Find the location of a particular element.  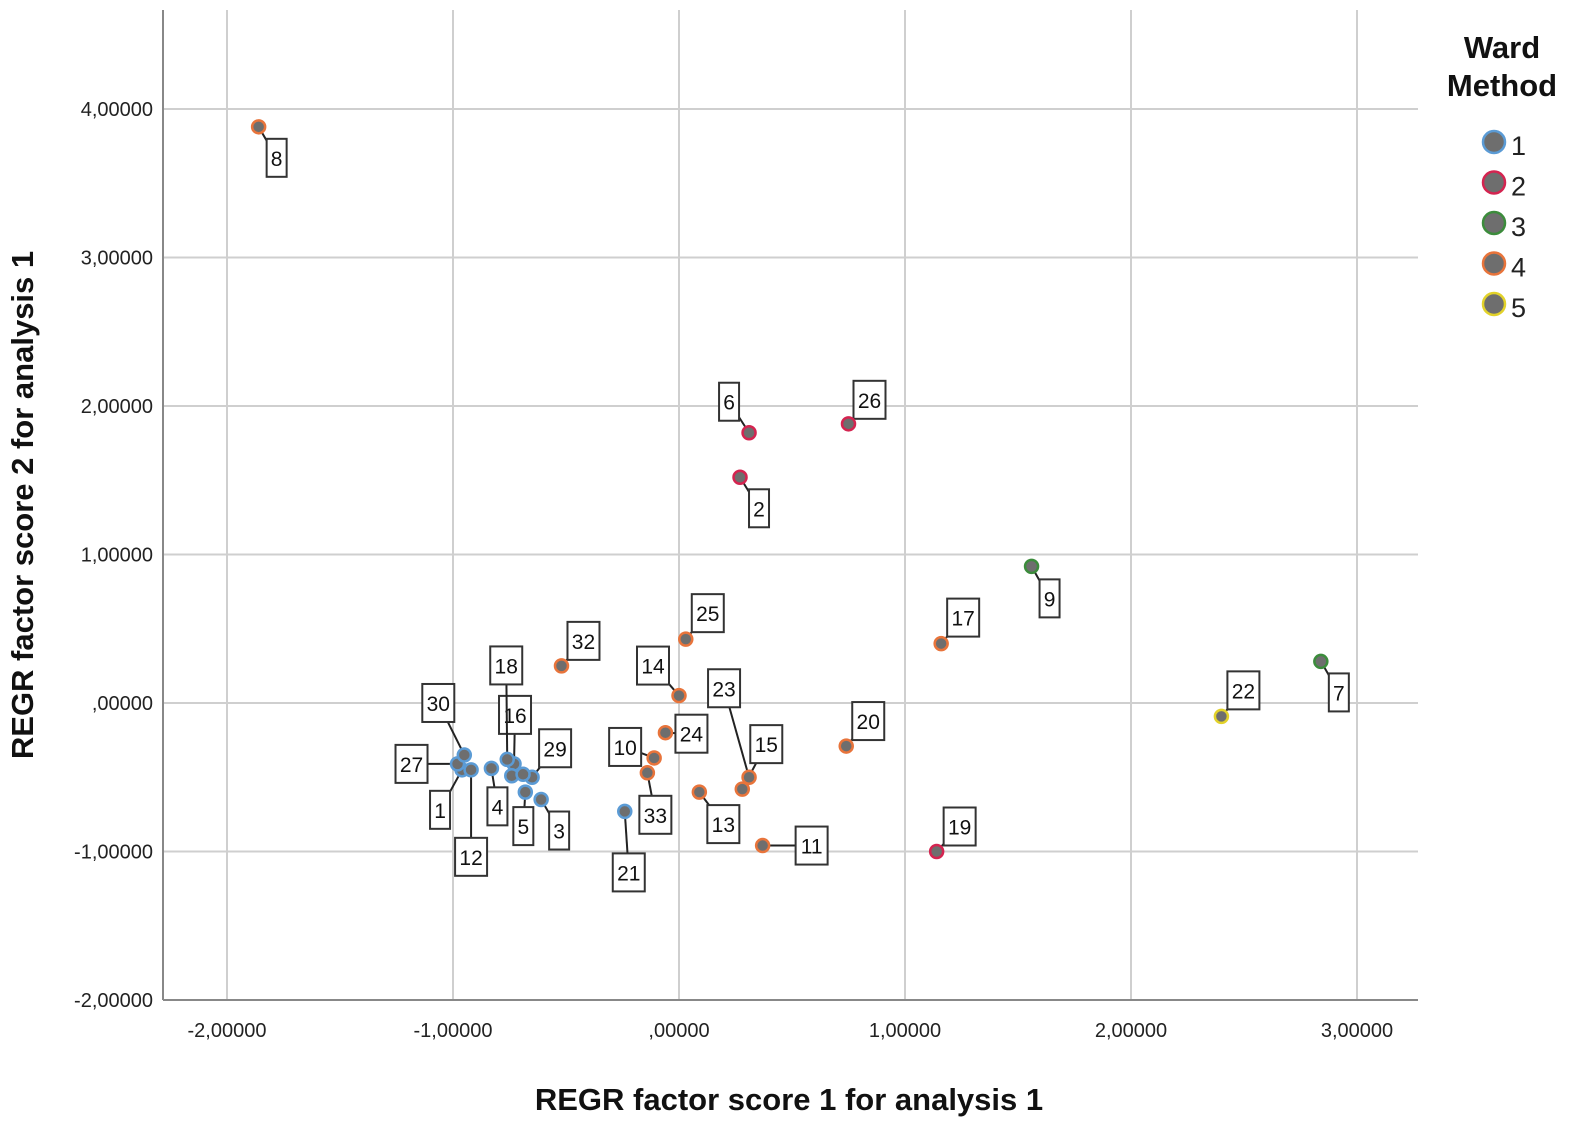

point-label: 5 is located at coordinates (523, 827).